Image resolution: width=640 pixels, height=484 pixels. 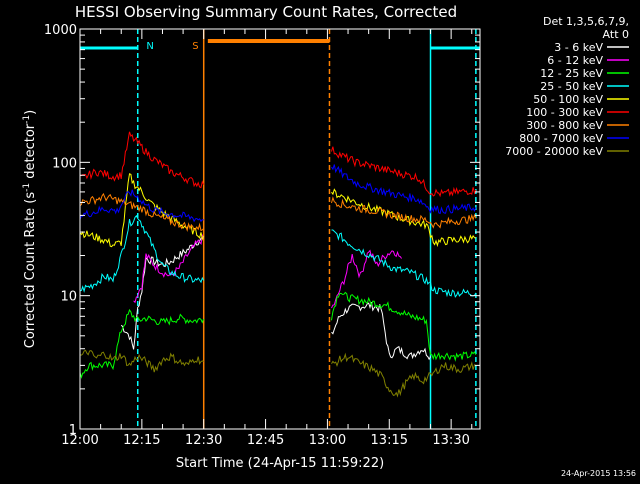 What do you see at coordinates (564, 125) in the screenshot?
I see `legend-label-6: 300 - 800 keV` at bounding box center [564, 125].